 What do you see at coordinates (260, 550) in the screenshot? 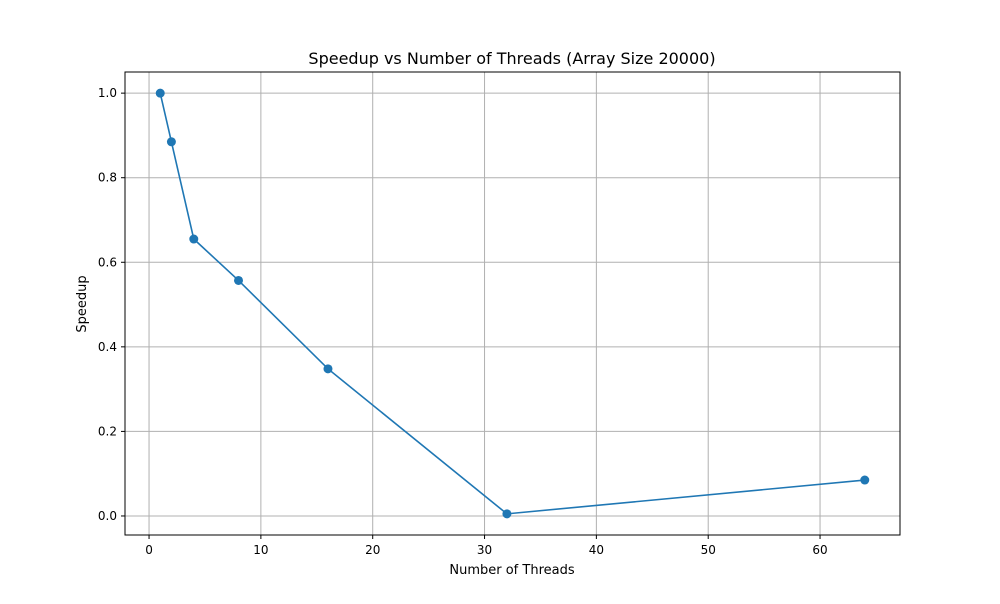
I see `x-tick-label: 10` at bounding box center [260, 550].